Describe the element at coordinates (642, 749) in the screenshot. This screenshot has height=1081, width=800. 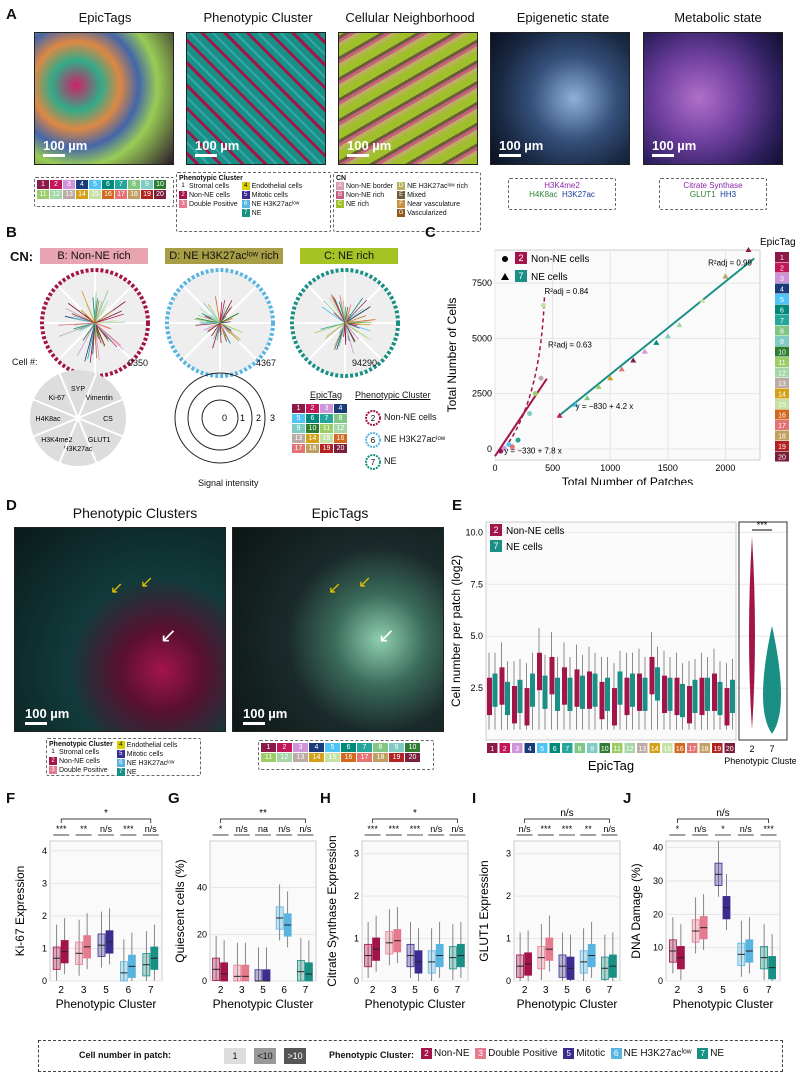
I see `x-tick: 13` at that location.